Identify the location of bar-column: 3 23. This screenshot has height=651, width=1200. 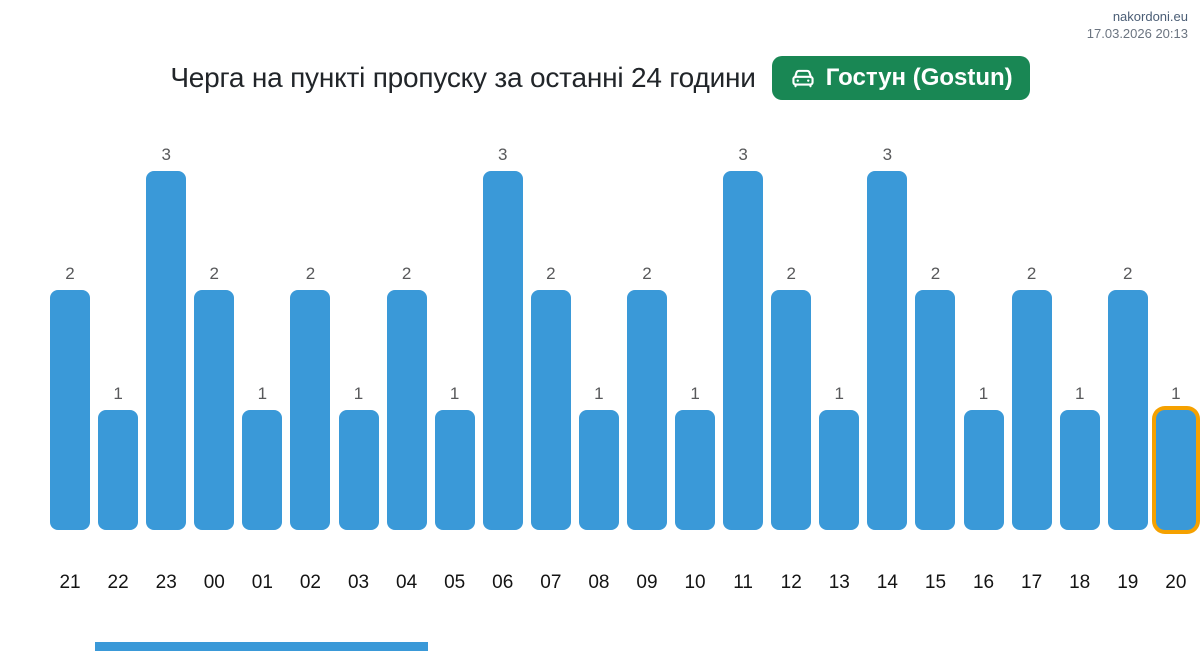
(166, 369).